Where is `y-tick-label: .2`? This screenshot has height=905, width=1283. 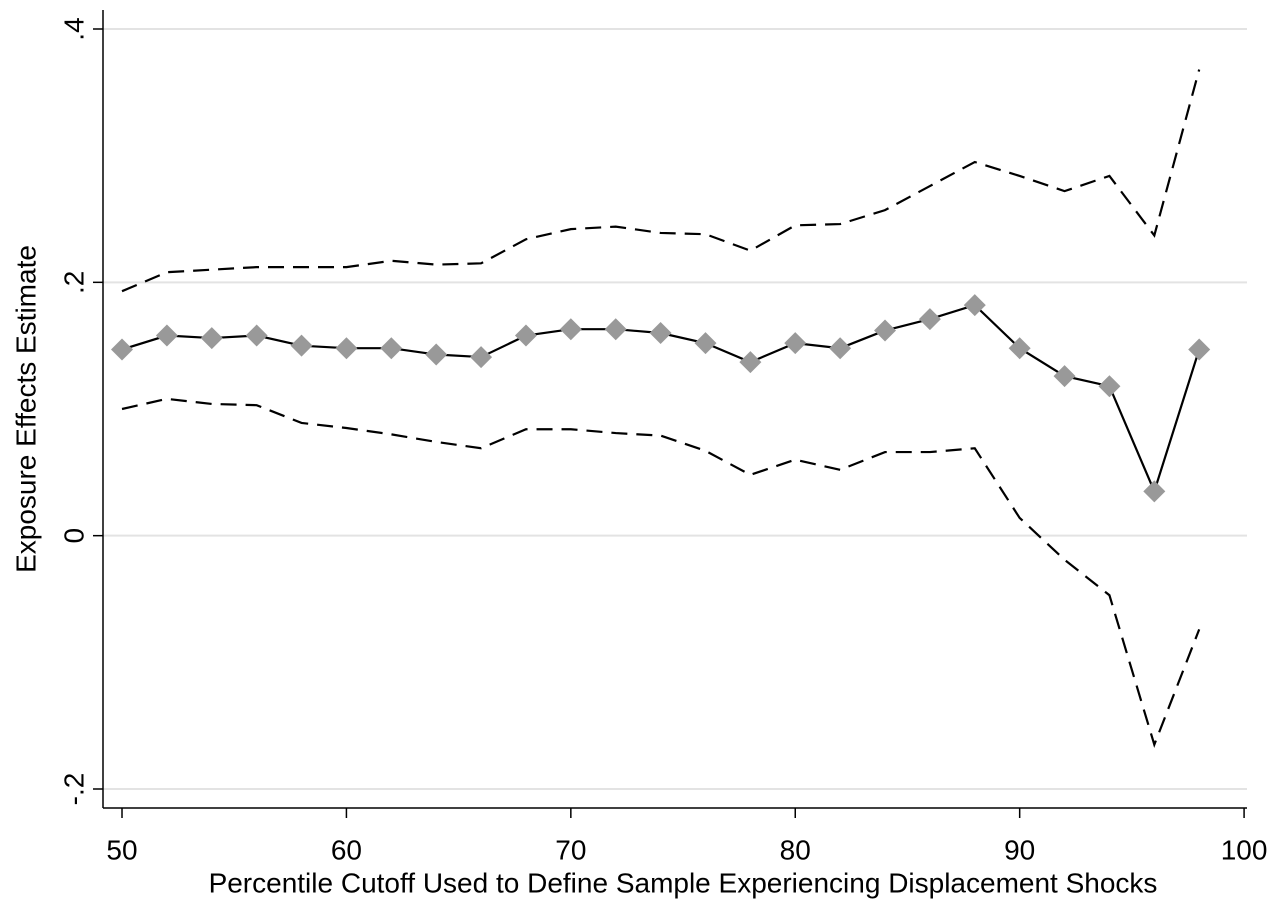 y-tick-label: .2 is located at coordinates (73, 282).